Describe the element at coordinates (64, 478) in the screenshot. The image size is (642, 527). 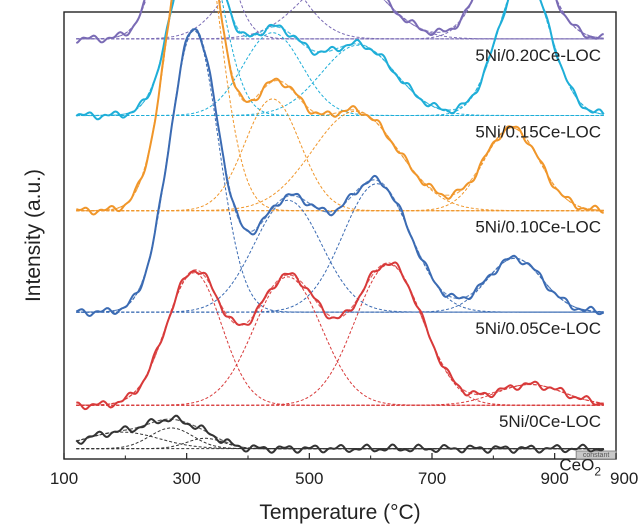
I see `x-tick-label: 100` at that location.